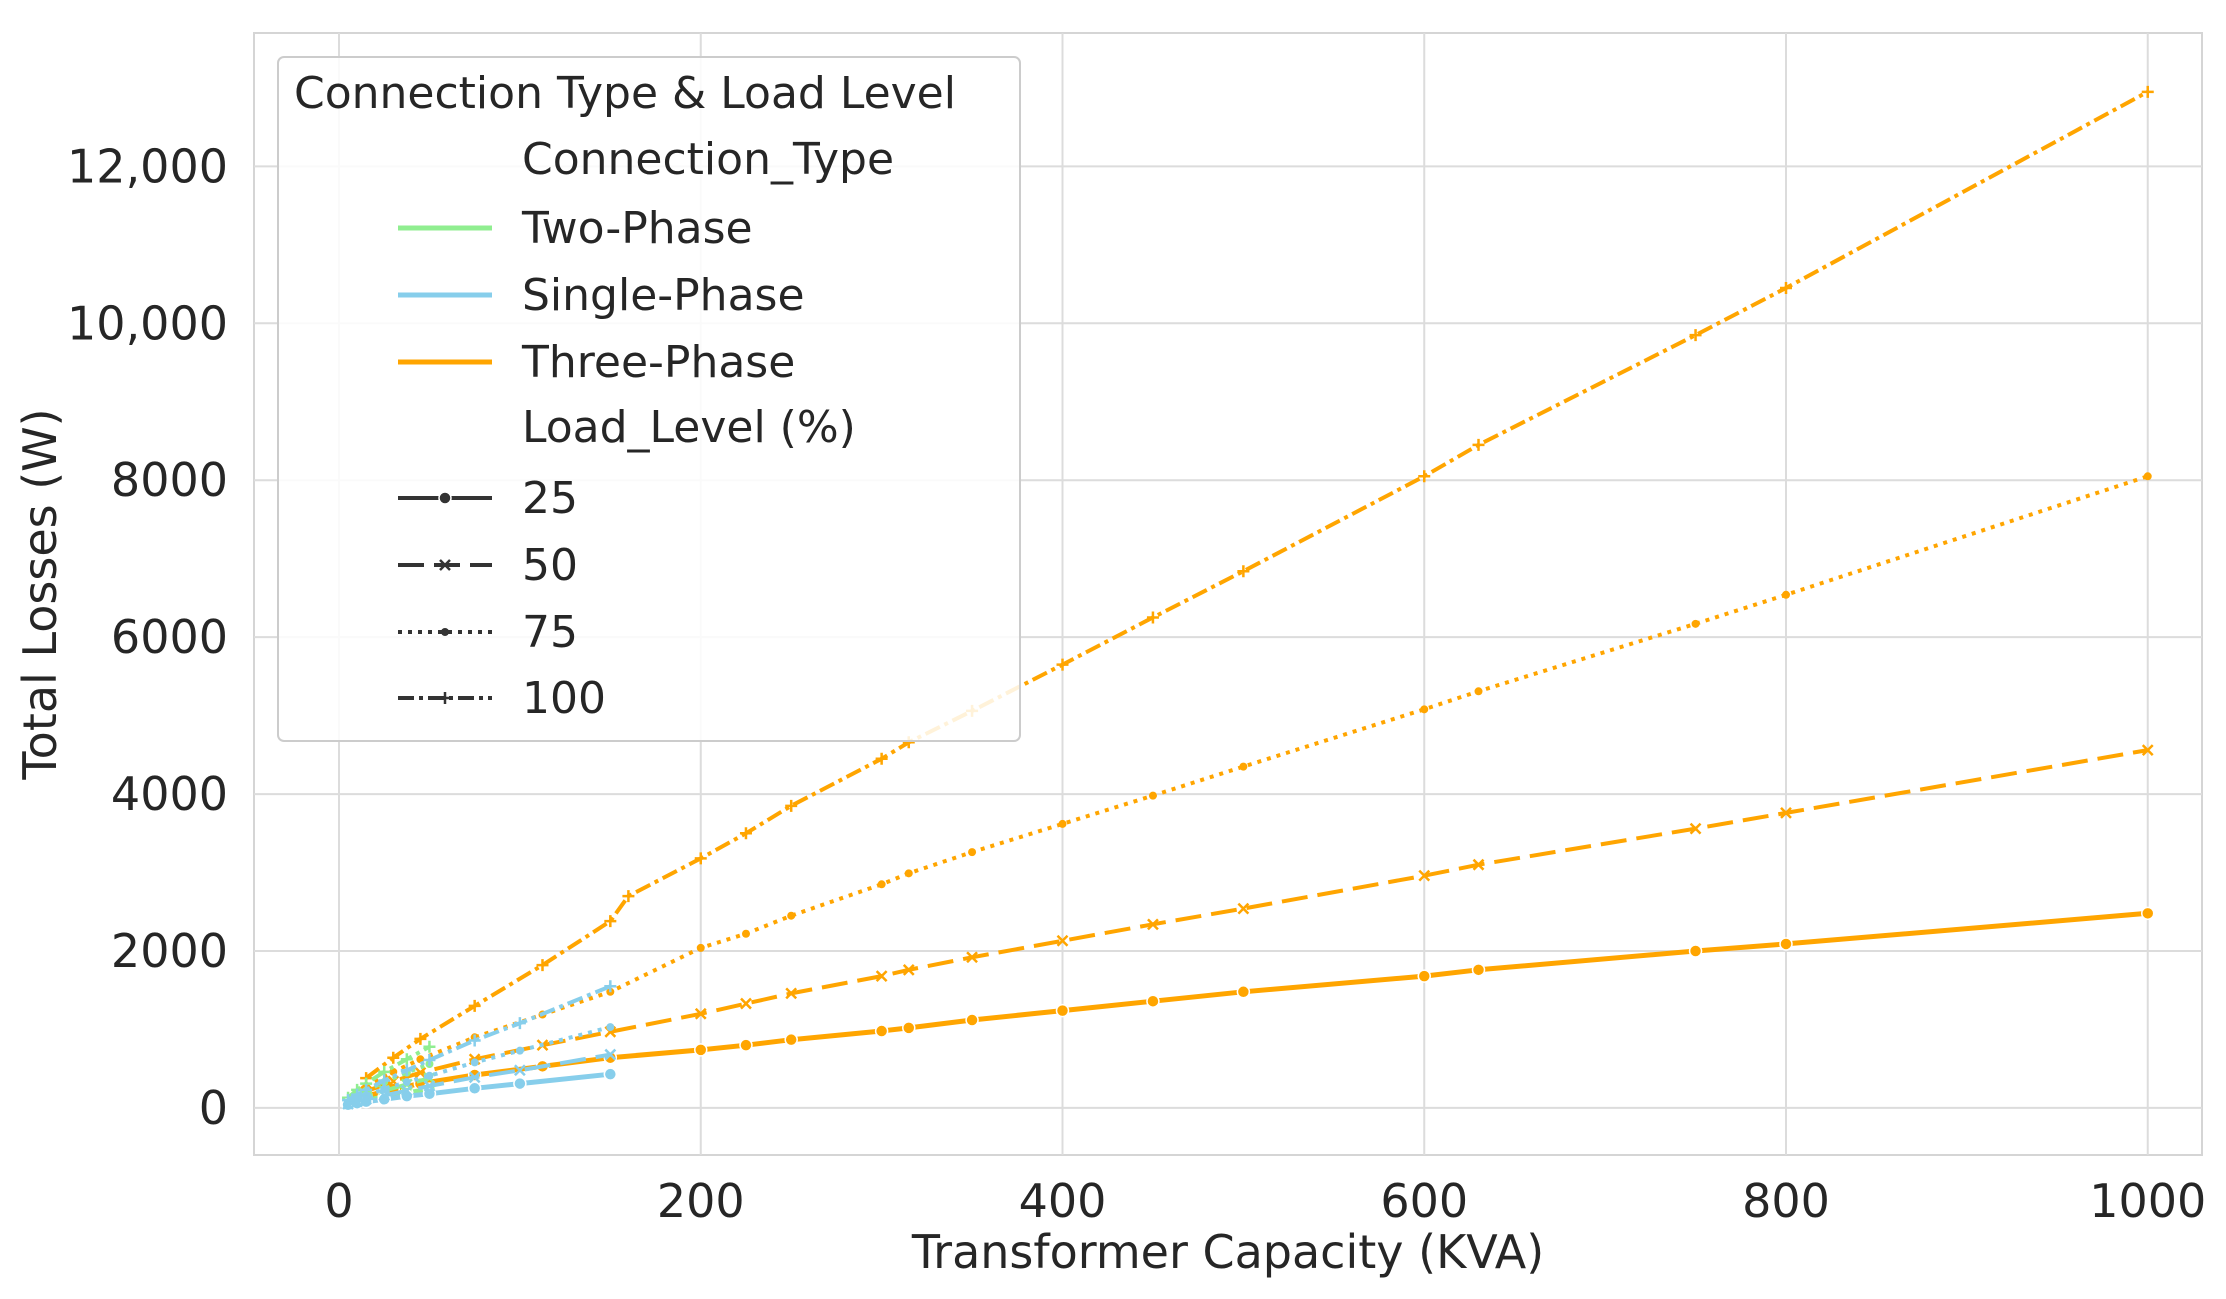  I want to click on legend-hue-header: Connection_Type, so click(708, 159).